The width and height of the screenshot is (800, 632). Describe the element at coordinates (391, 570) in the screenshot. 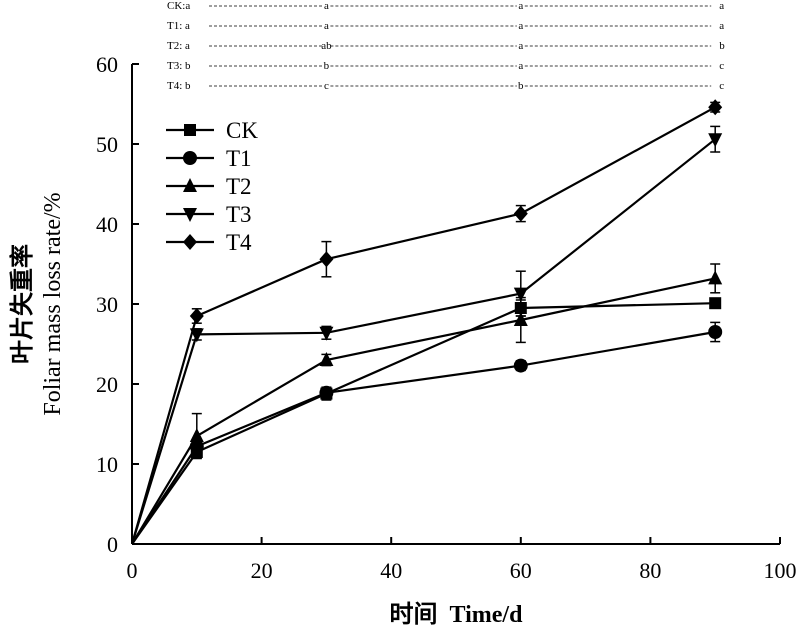

I see `x-tick-label: 40` at that location.